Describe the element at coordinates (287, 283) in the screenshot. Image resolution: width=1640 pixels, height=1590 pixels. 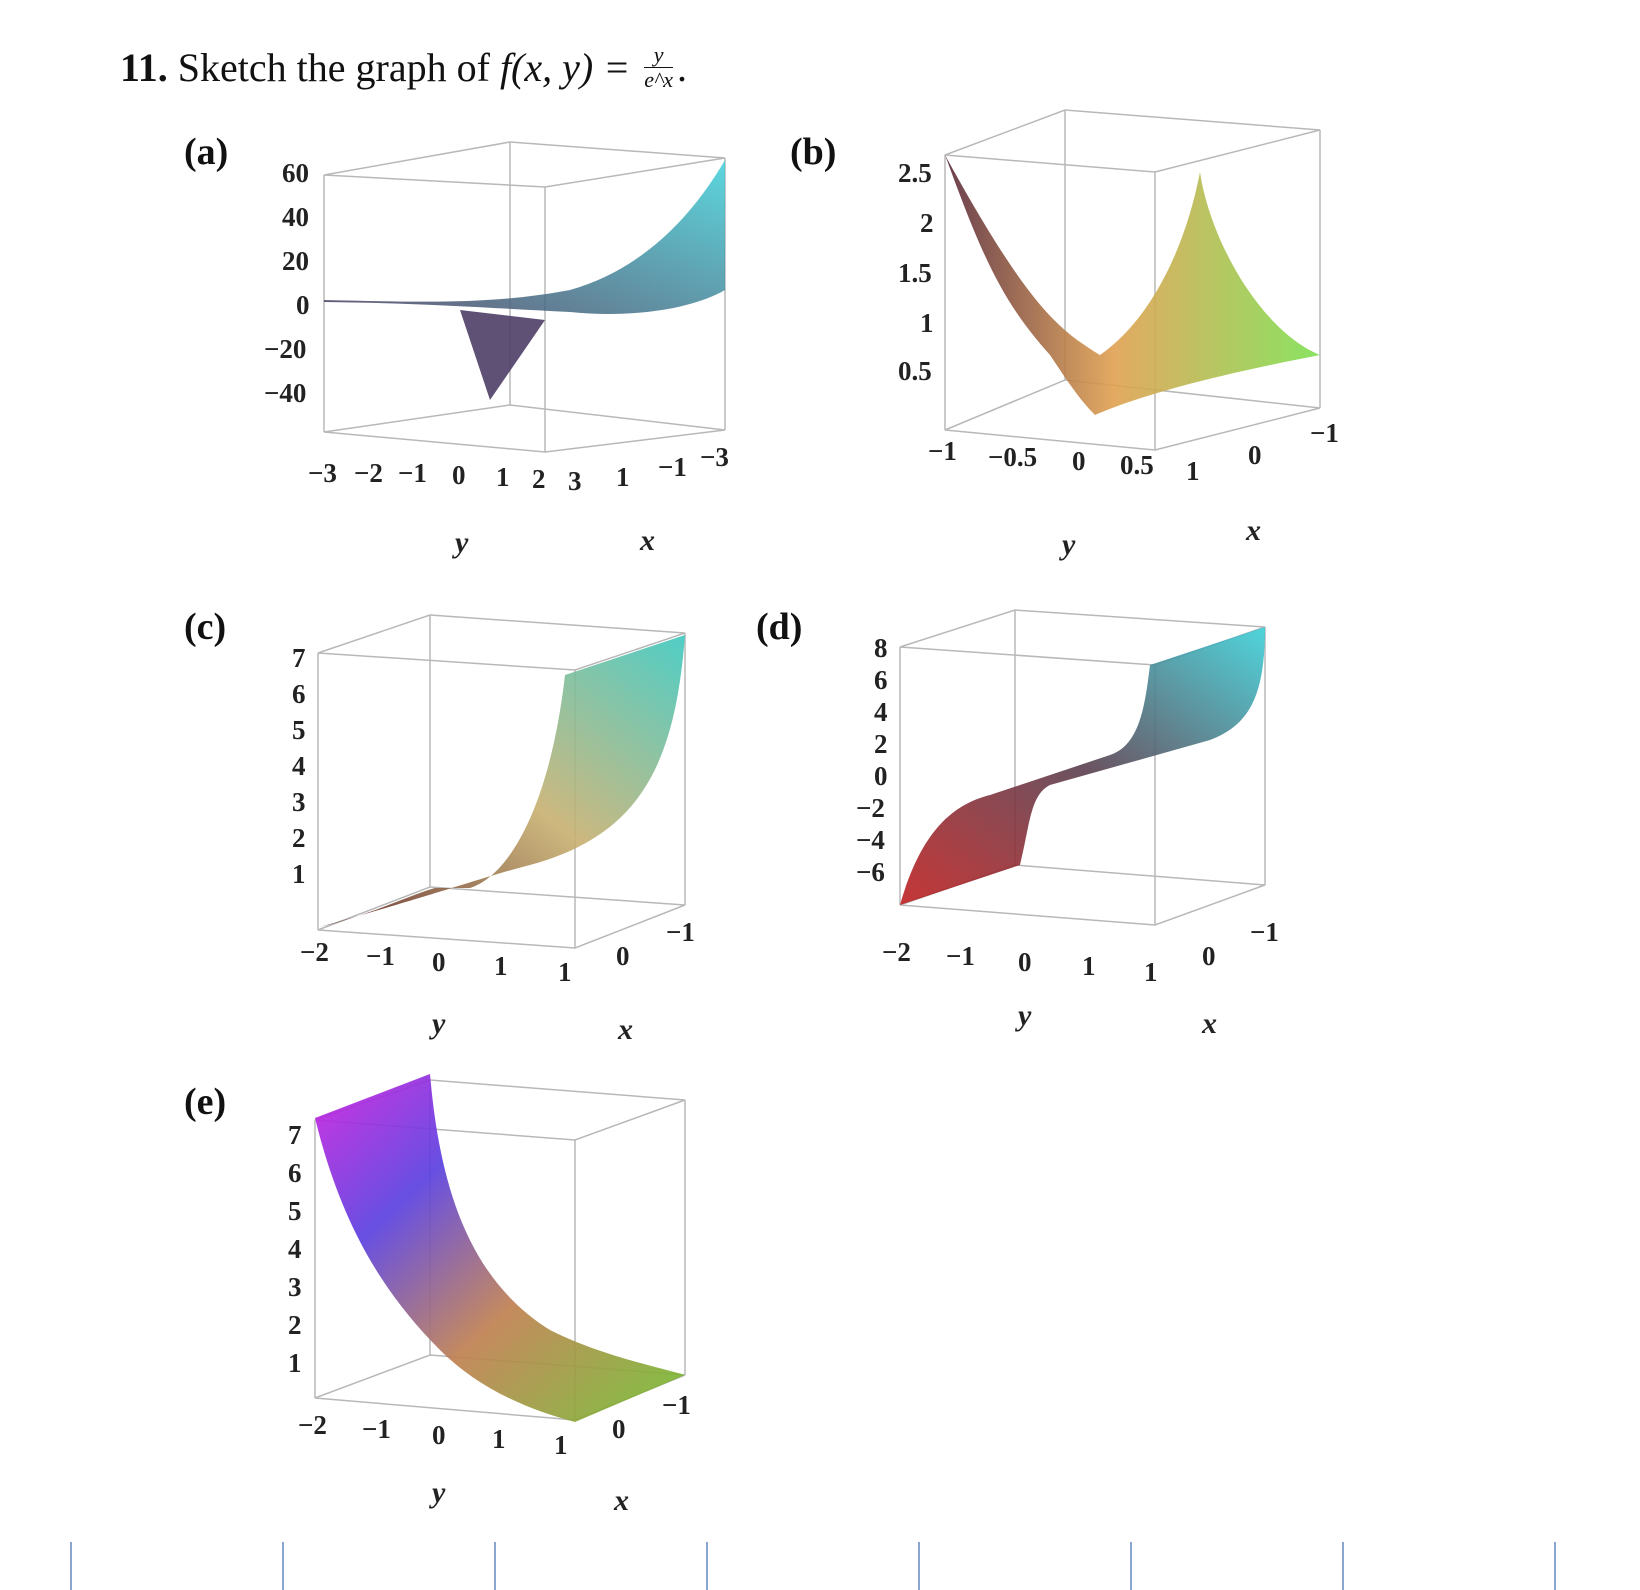
I see `z-axis-ticks: 60 40 20 0 −20 −40` at that location.